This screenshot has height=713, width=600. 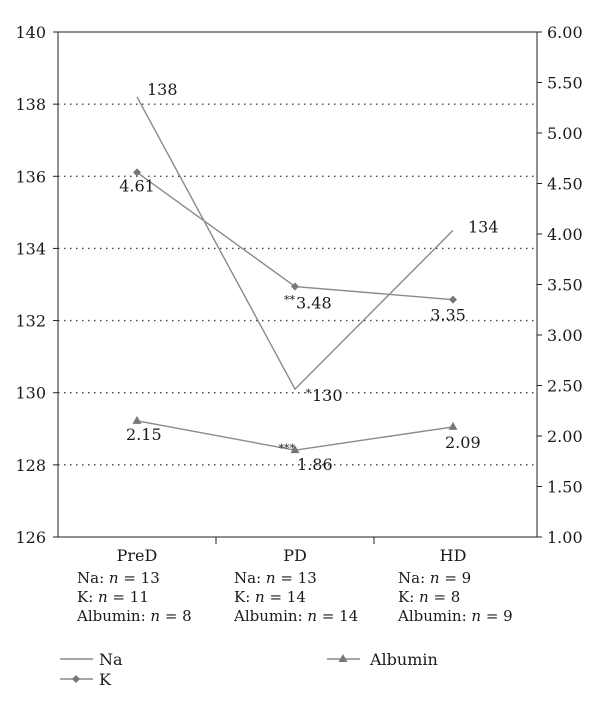 What do you see at coordinates (309, 393) in the screenshot?
I see `significance-marker: *` at bounding box center [309, 393].